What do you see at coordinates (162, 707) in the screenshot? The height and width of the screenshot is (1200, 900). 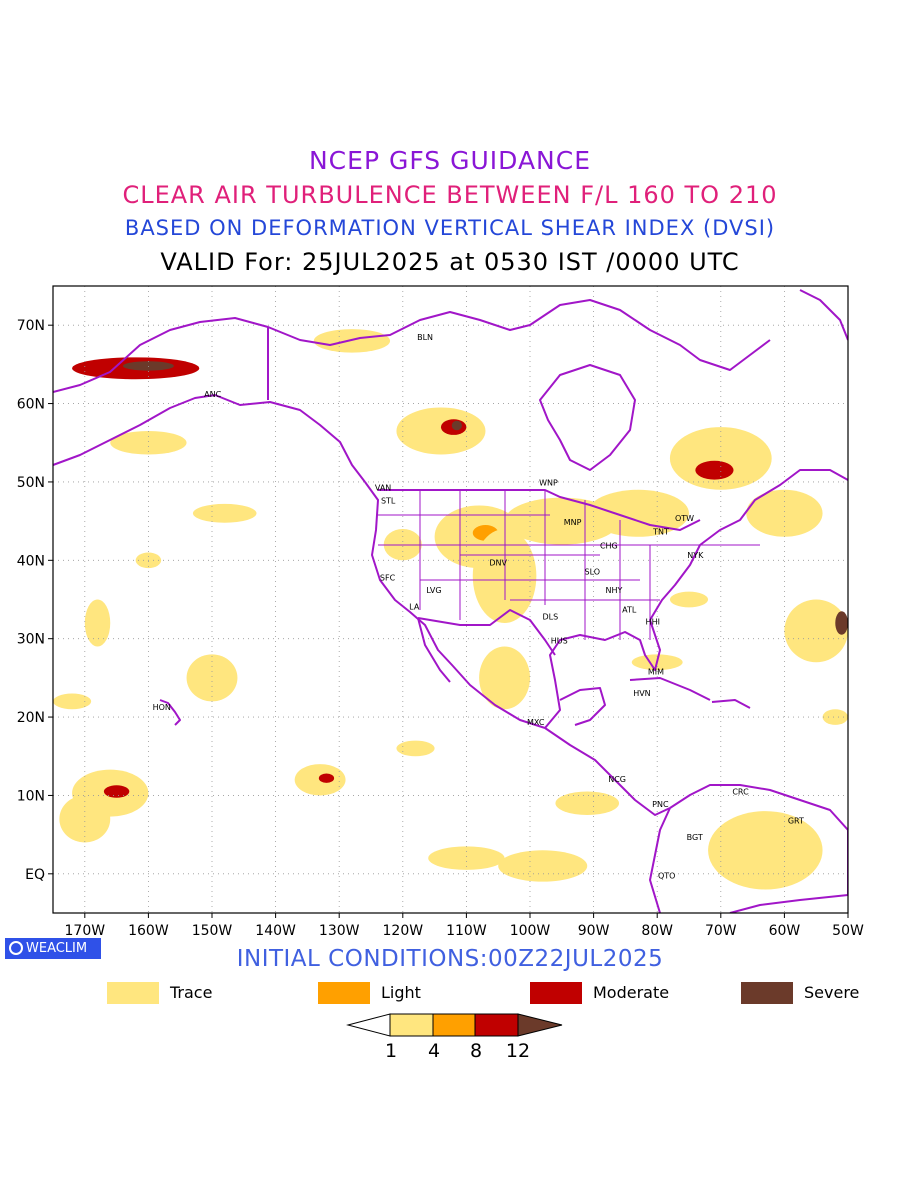 I see `station-hon: HON` at bounding box center [162, 707].